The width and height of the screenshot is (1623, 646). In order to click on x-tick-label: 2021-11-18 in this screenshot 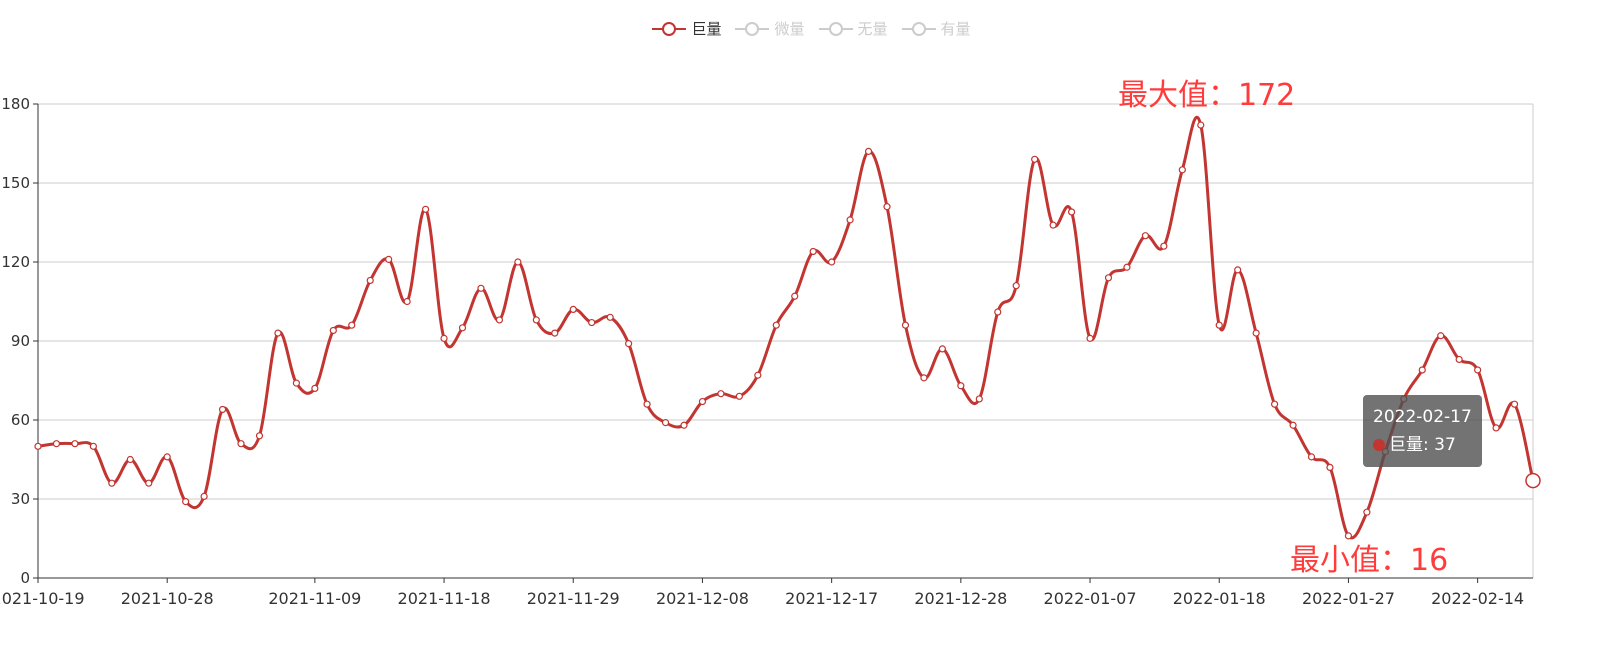, I will do `click(444, 598)`.